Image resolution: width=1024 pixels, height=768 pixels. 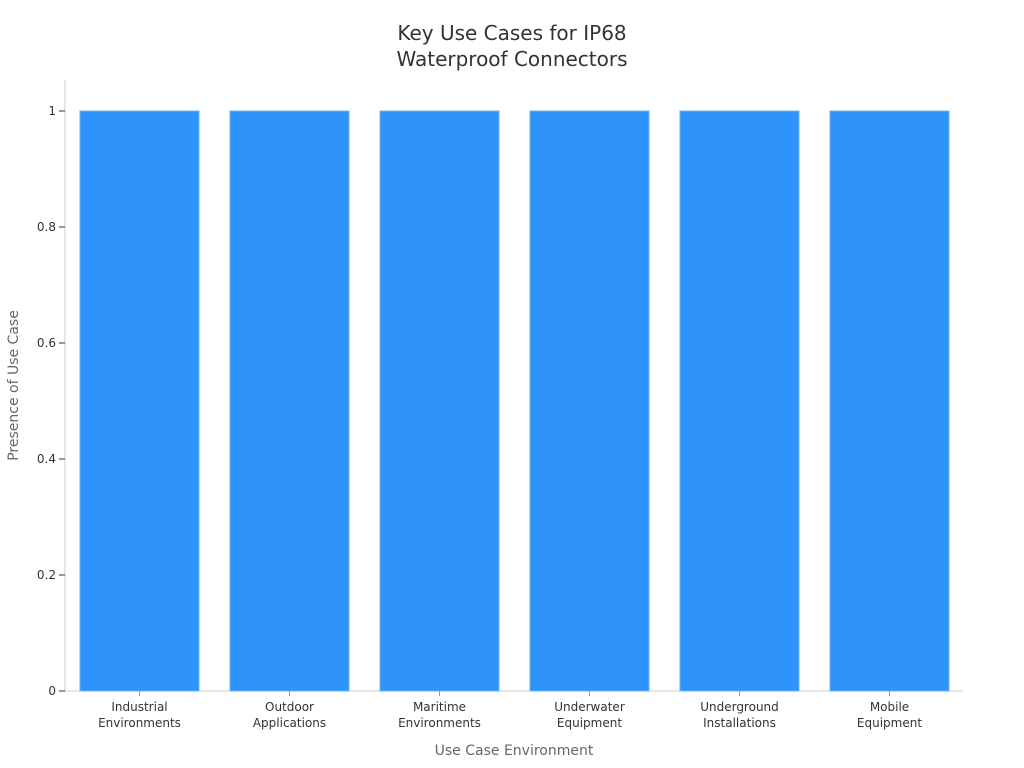 I want to click on x-tick-label: Underwater Equipment, so click(x=589, y=715).